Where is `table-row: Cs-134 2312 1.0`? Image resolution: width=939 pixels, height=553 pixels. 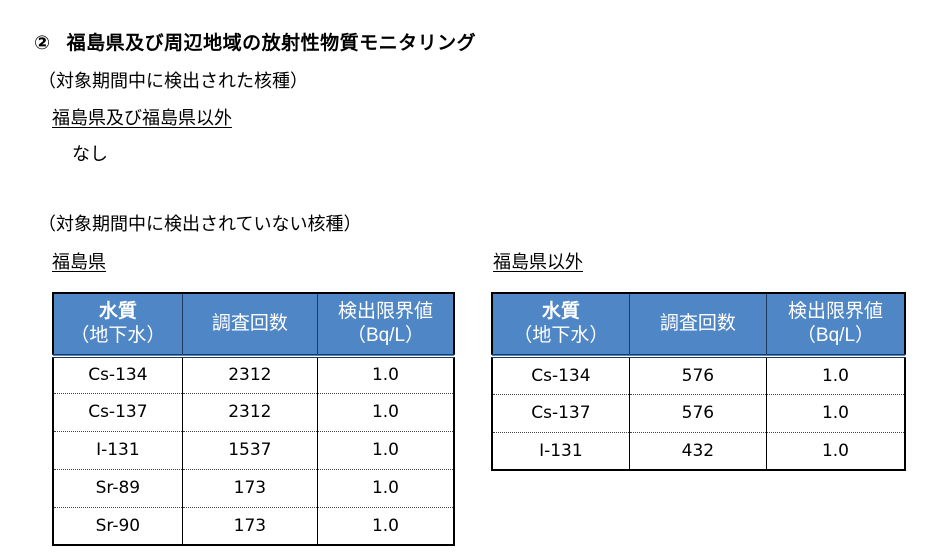 table-row: Cs-134 2312 1.0 is located at coordinates (253, 375).